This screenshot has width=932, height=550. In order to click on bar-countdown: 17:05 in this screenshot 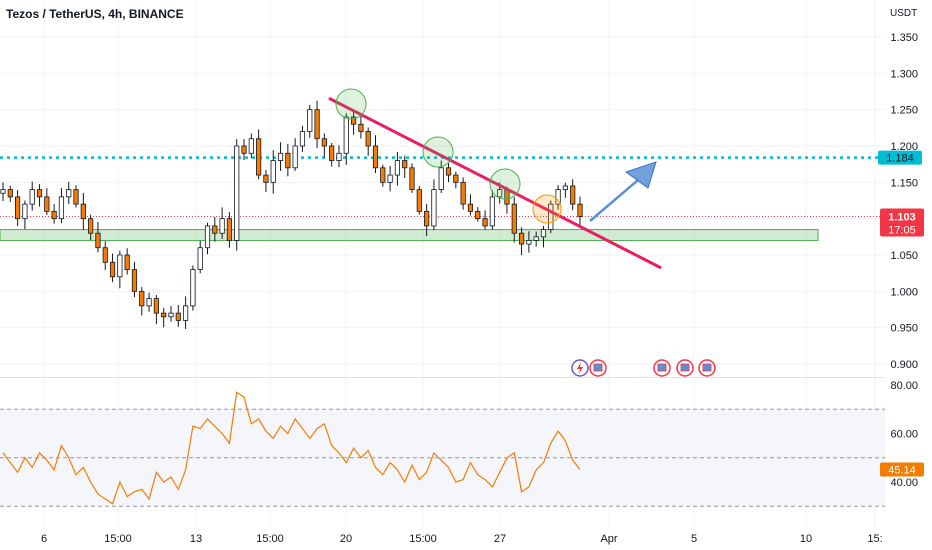, I will do `click(902, 230)`.